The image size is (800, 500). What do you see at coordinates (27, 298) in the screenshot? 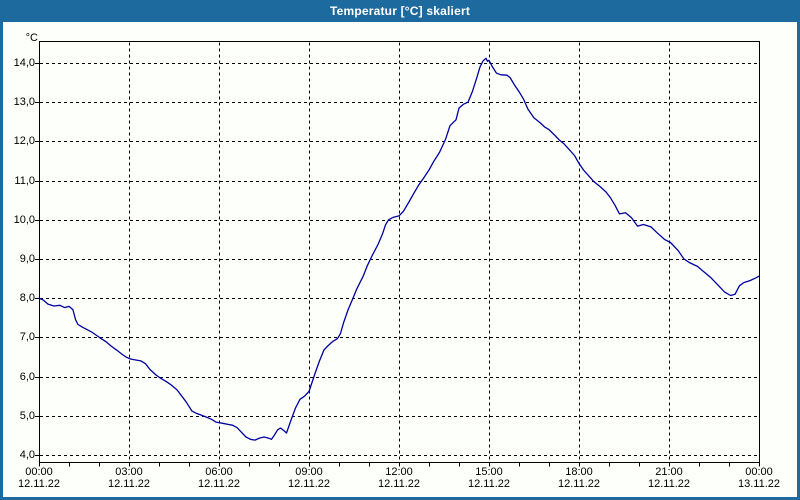
I see `y-tick-label: 8,0` at bounding box center [27, 298].